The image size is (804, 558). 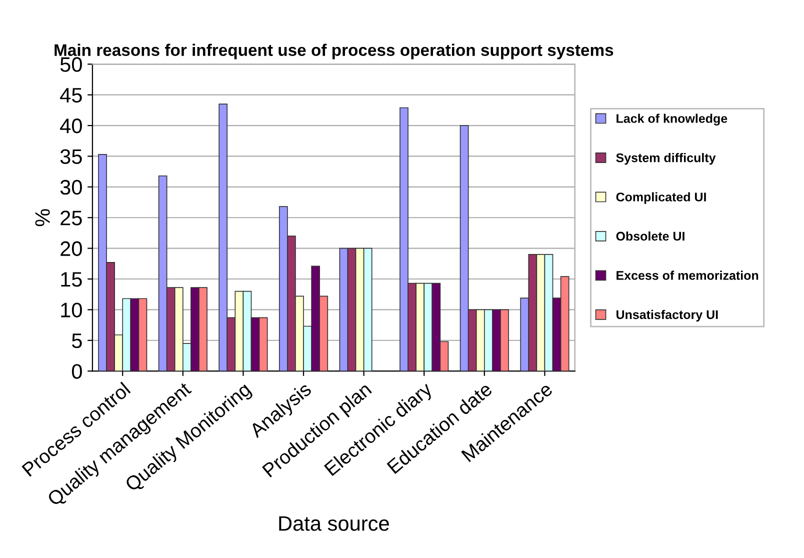 What do you see at coordinates (687, 275) in the screenshot?
I see `legend-label: Excess of memorization` at bounding box center [687, 275].